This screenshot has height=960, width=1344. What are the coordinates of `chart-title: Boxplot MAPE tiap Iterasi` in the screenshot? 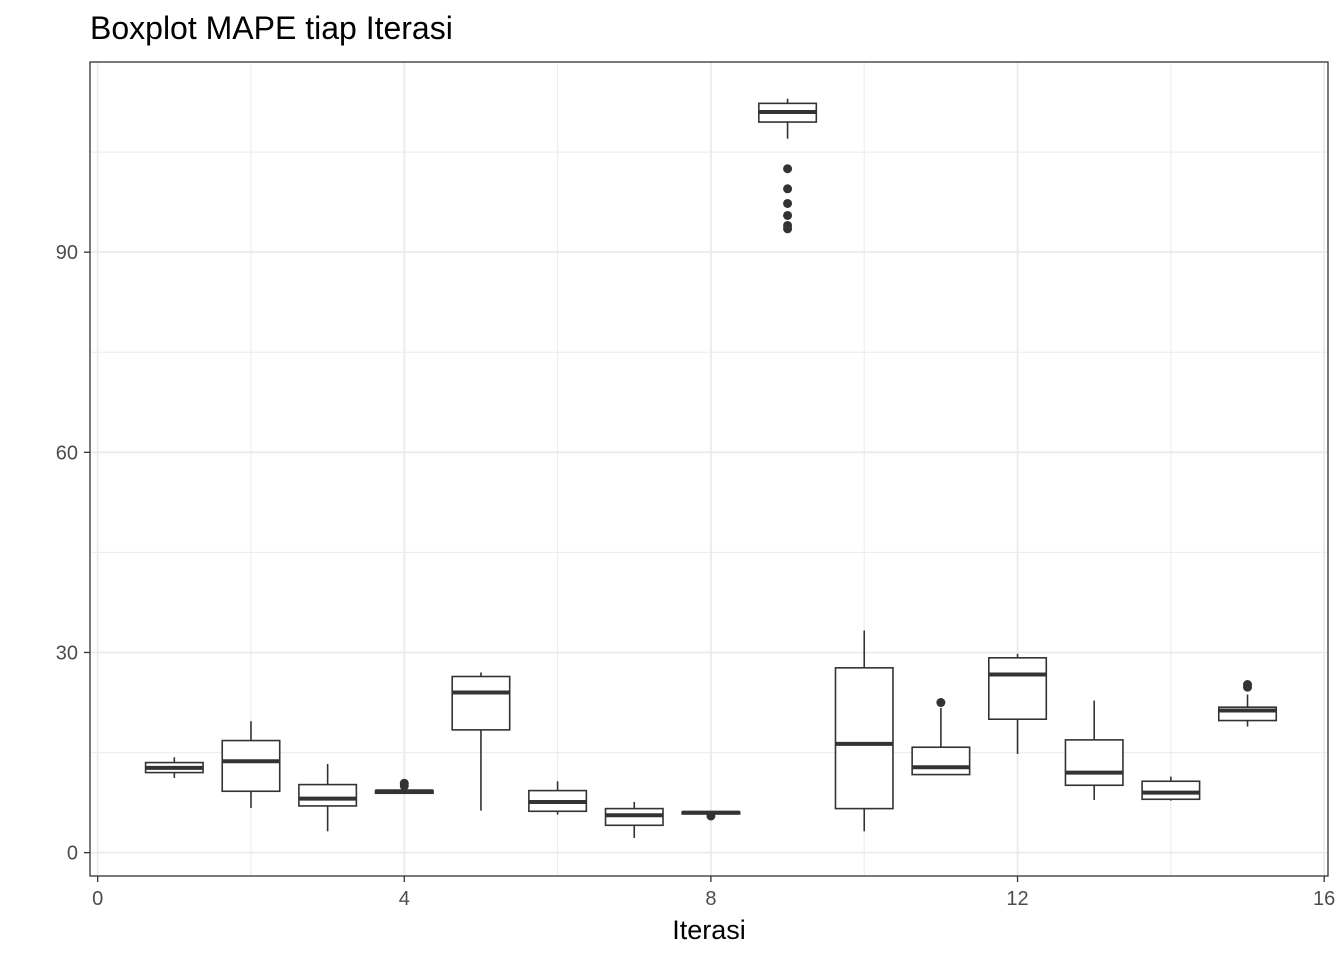 It's located at (271, 28).